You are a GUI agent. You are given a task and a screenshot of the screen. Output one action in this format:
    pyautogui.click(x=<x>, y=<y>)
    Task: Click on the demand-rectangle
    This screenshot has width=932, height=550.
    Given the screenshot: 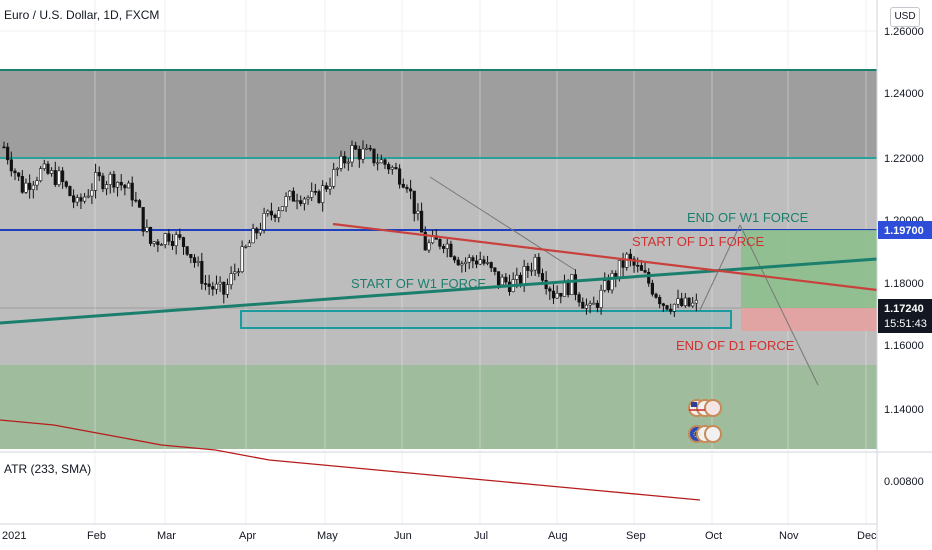 What is the action you would take?
    pyautogui.click(x=486, y=319)
    